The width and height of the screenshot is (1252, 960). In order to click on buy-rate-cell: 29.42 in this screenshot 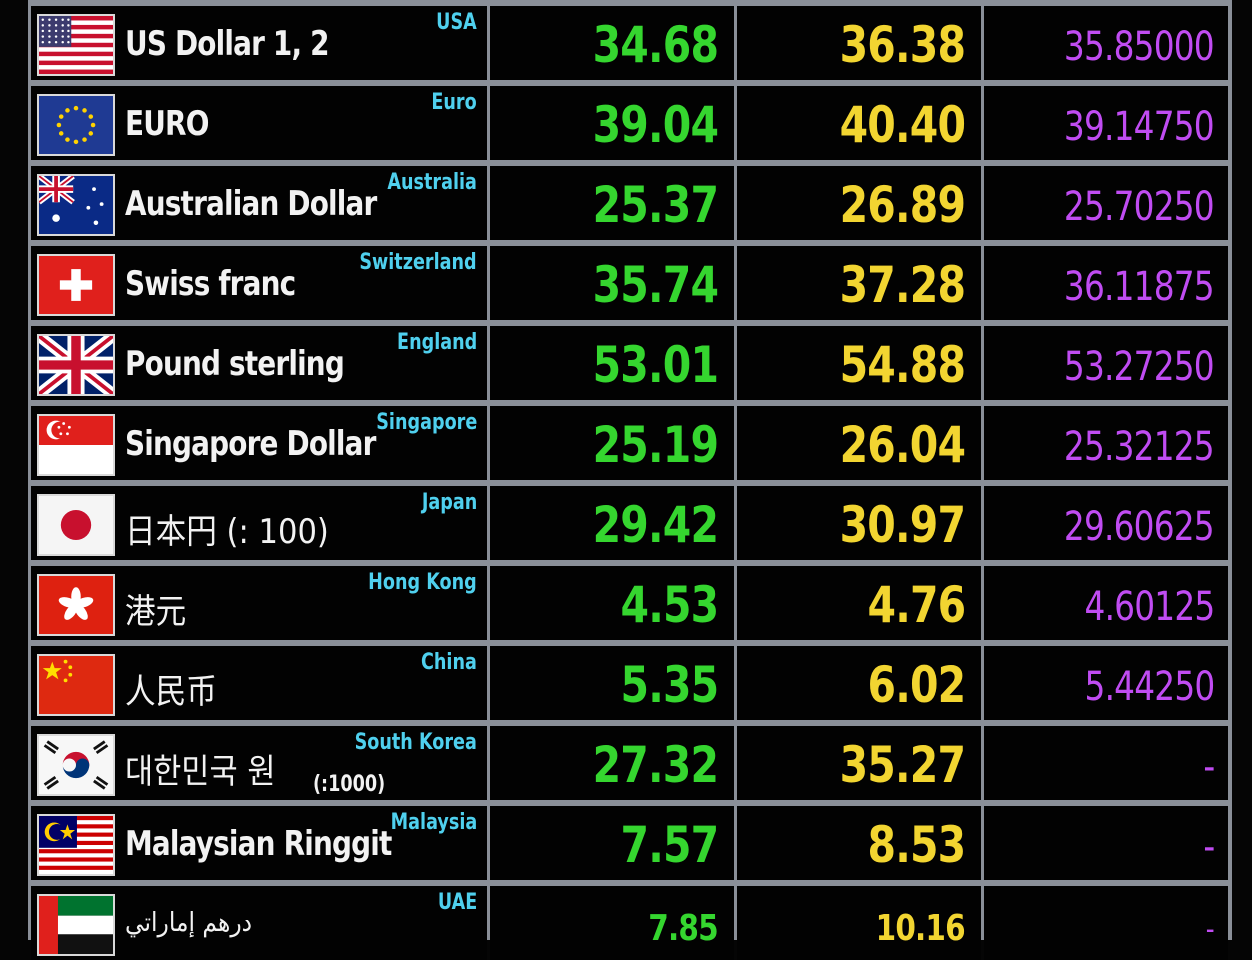, I will do `click(612, 523)`.